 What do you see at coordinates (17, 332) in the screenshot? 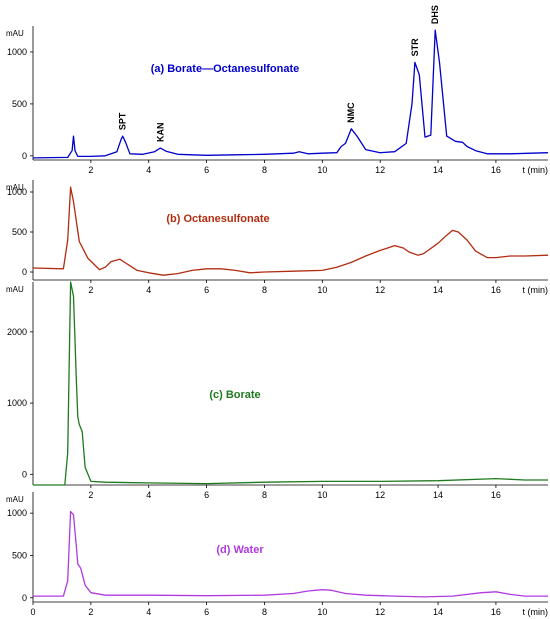
I see `y-tick-label: 2000` at bounding box center [17, 332].